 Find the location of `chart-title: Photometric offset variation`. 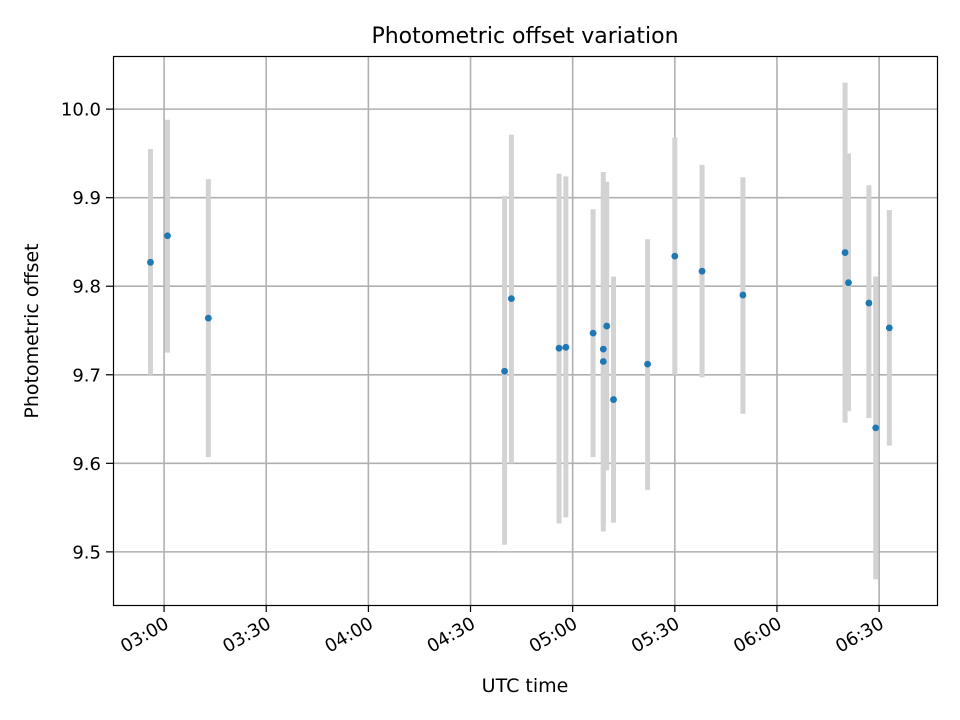

chart-title: Photometric offset variation is located at coordinates (524, 36).